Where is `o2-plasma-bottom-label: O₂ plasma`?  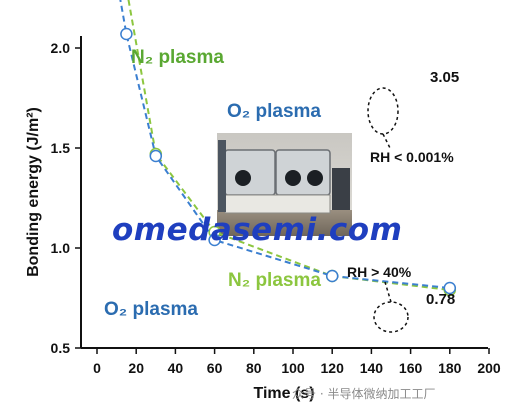
o2-plasma-bottom-label: O₂ plasma is located at coordinates (151, 309).